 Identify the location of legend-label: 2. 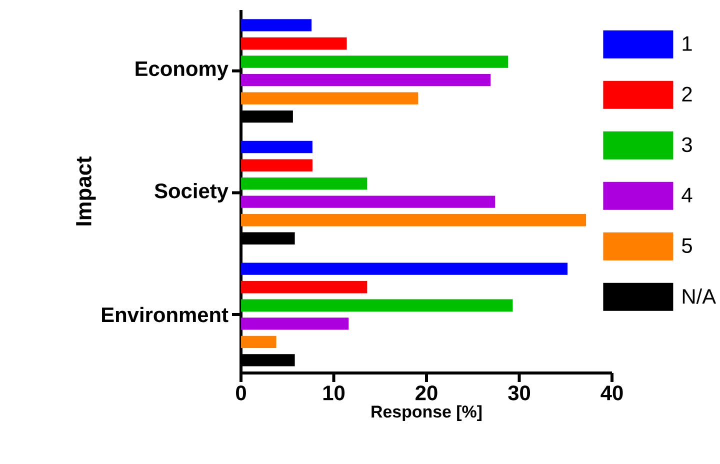
(687, 94).